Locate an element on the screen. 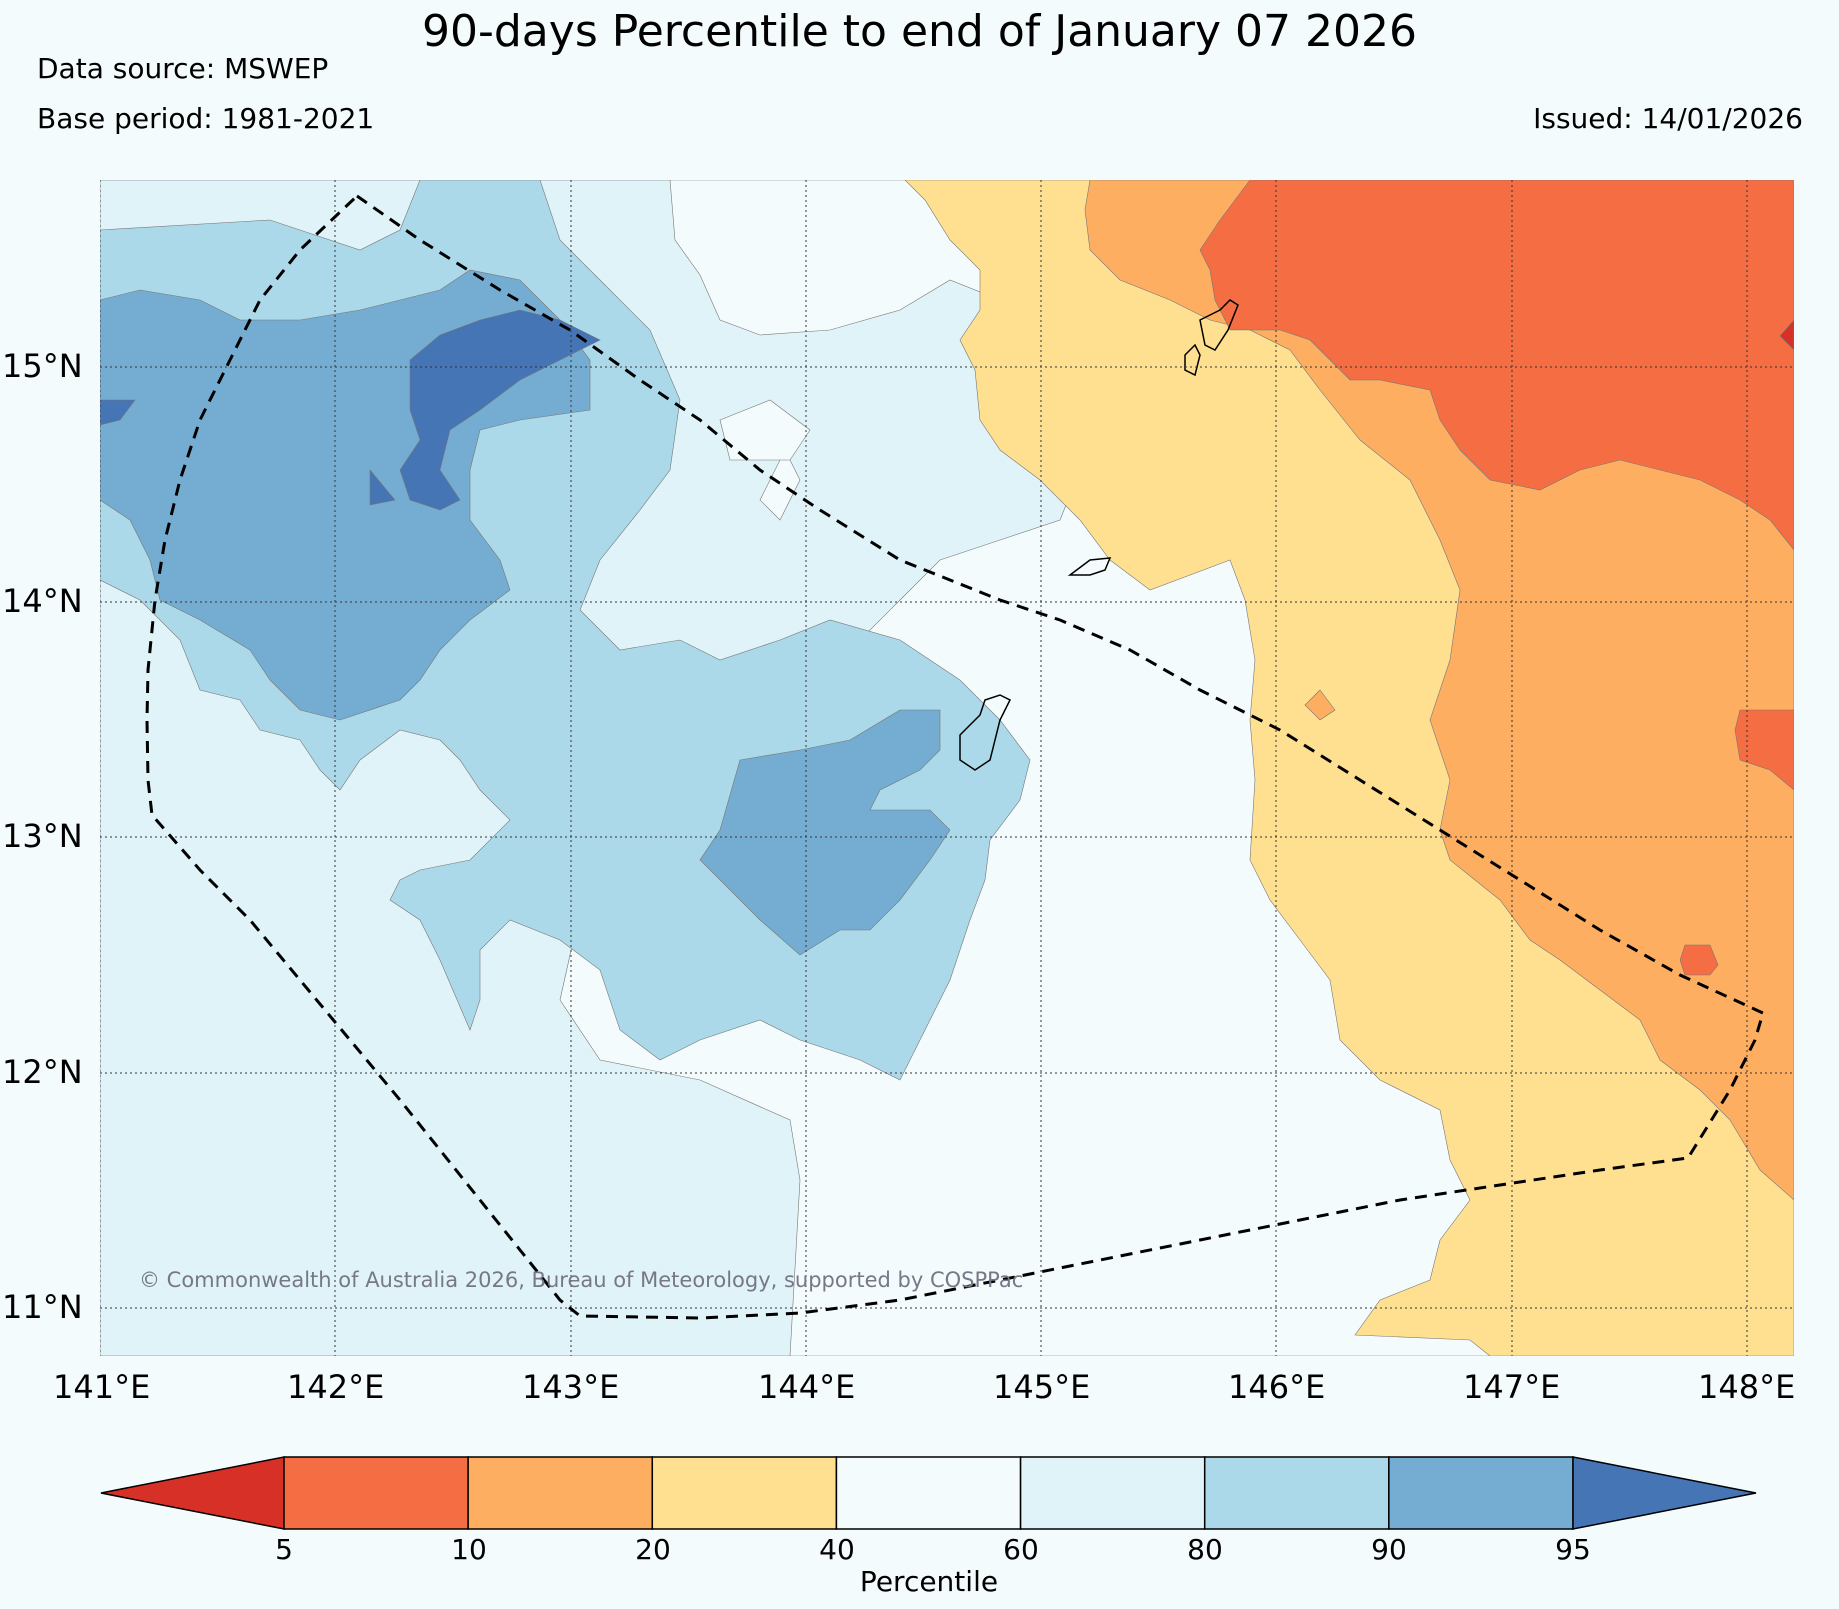  base-period: Base period: 1981-2021 is located at coordinates (206, 118).